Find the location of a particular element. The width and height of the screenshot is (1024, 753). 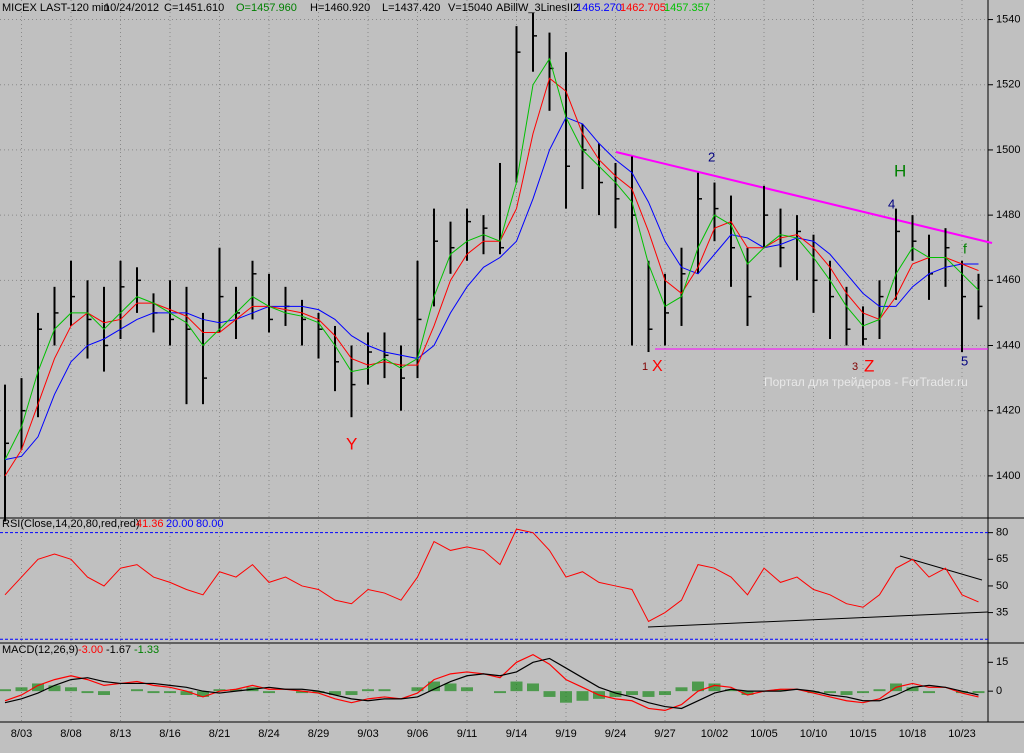

y-tick-label: 65 is located at coordinates (1002, 559).